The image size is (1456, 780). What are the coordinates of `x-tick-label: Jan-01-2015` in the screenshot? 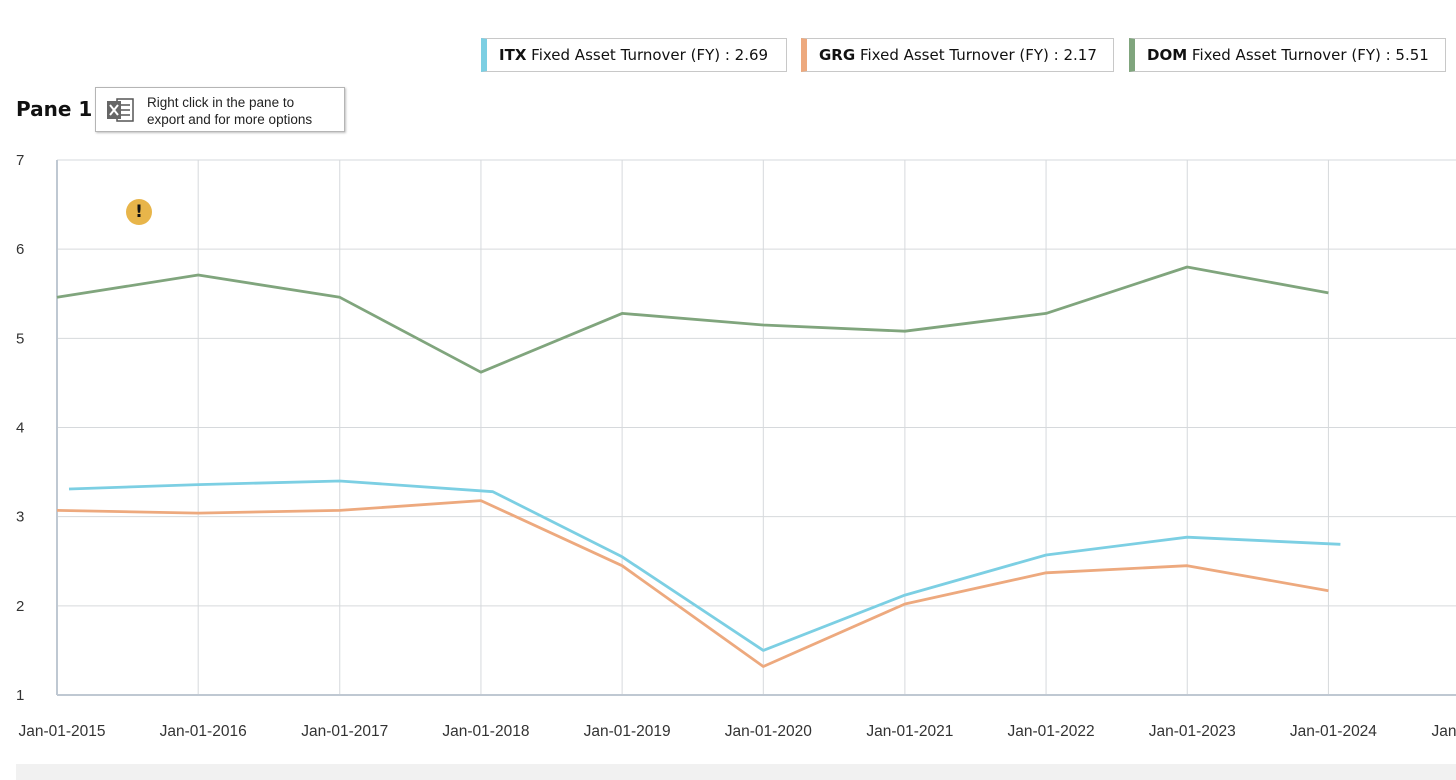 It's located at (61, 731).